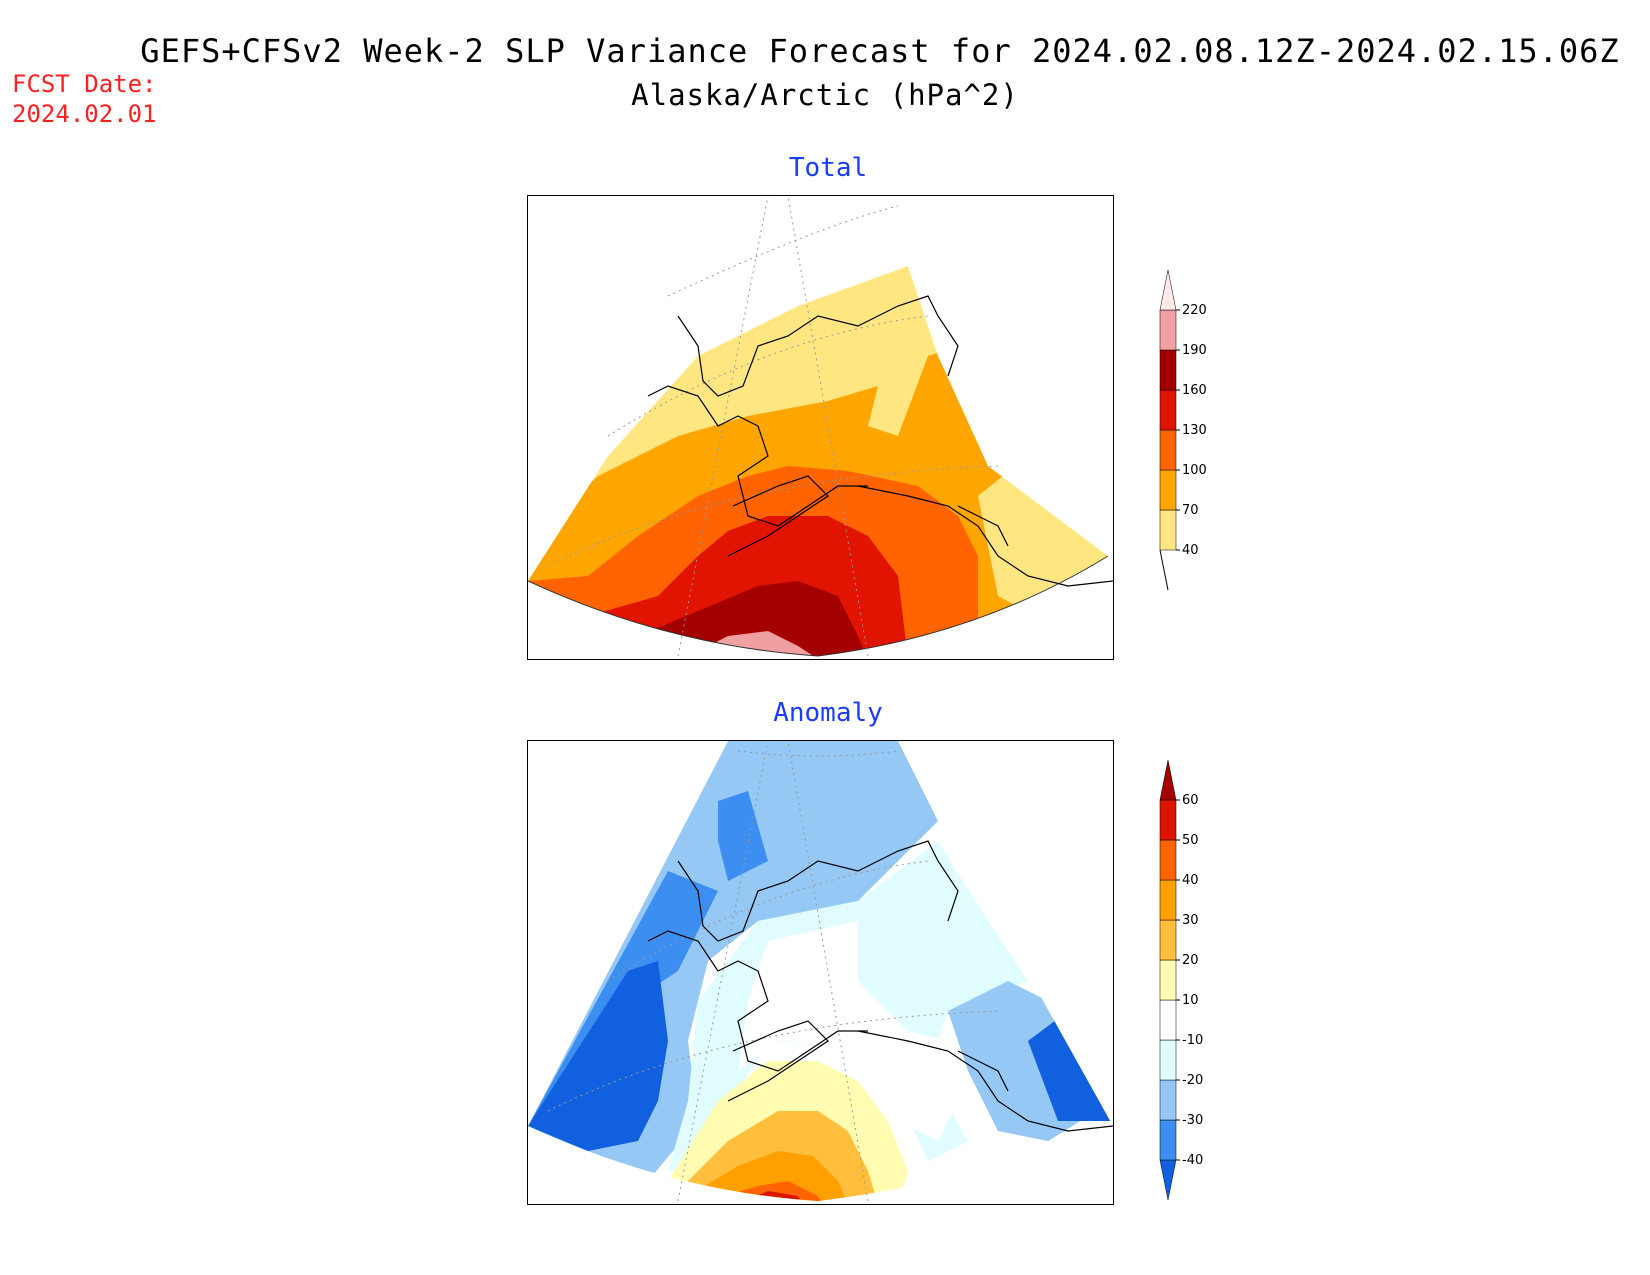 This screenshot has width=1650, height=1275. I want to click on colorbar-tick-label: 10, so click(1190, 1000).